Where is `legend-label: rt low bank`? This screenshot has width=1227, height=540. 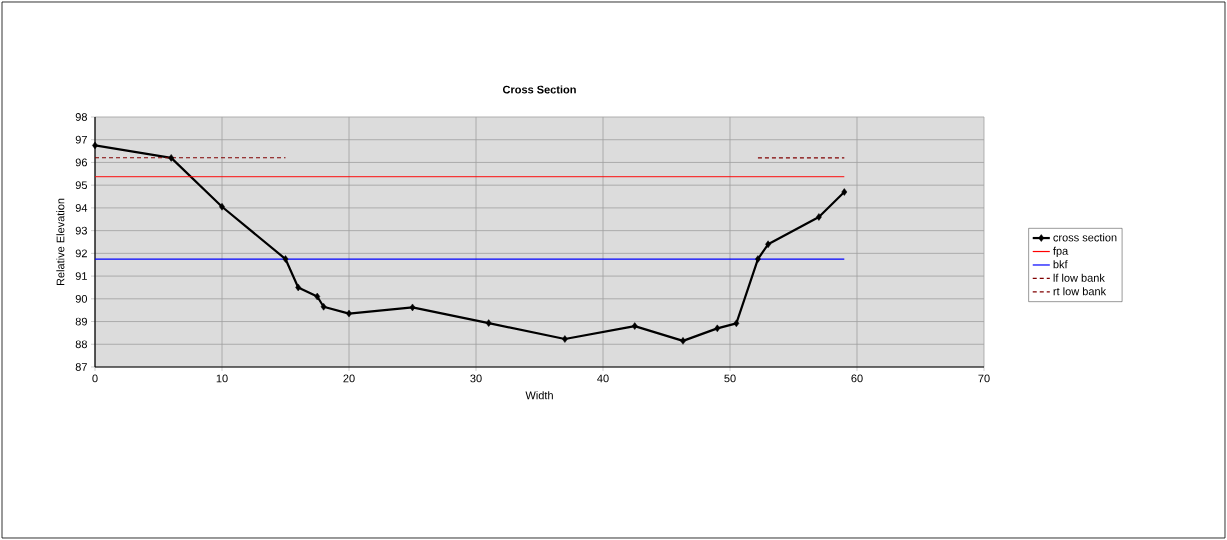 legend-label: rt low bank is located at coordinates (1080, 291).